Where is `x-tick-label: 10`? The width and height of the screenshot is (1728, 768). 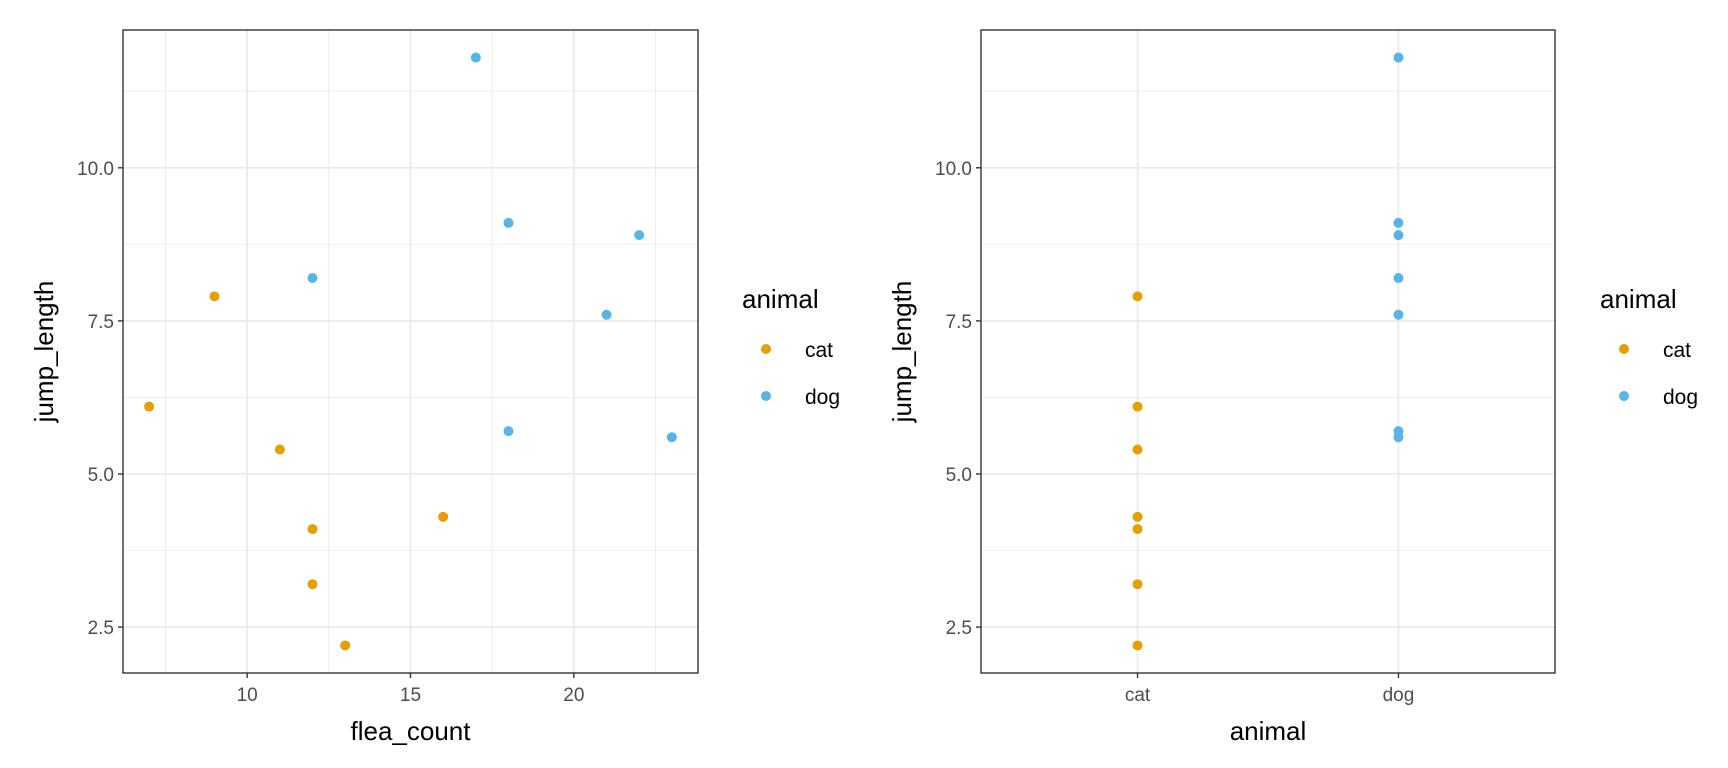
x-tick-label: 10 is located at coordinates (247, 695).